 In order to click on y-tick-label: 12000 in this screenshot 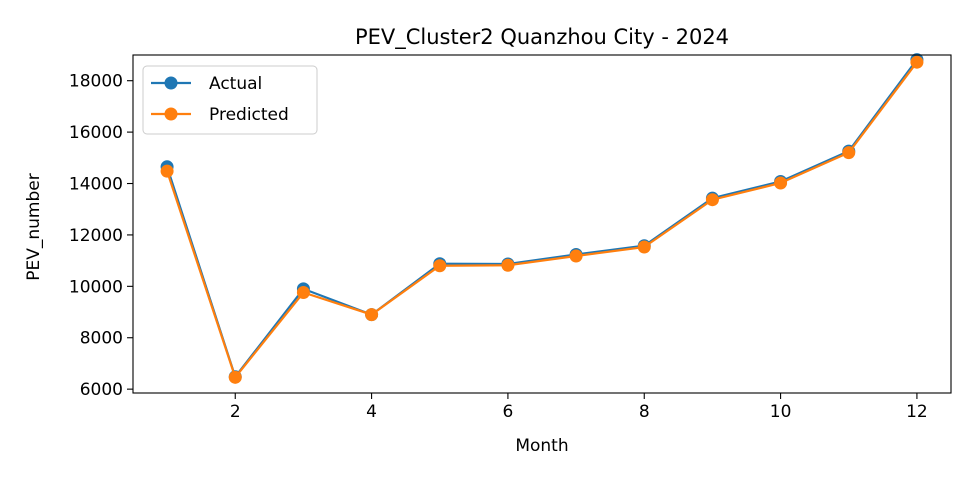, I will do `click(96, 236)`.